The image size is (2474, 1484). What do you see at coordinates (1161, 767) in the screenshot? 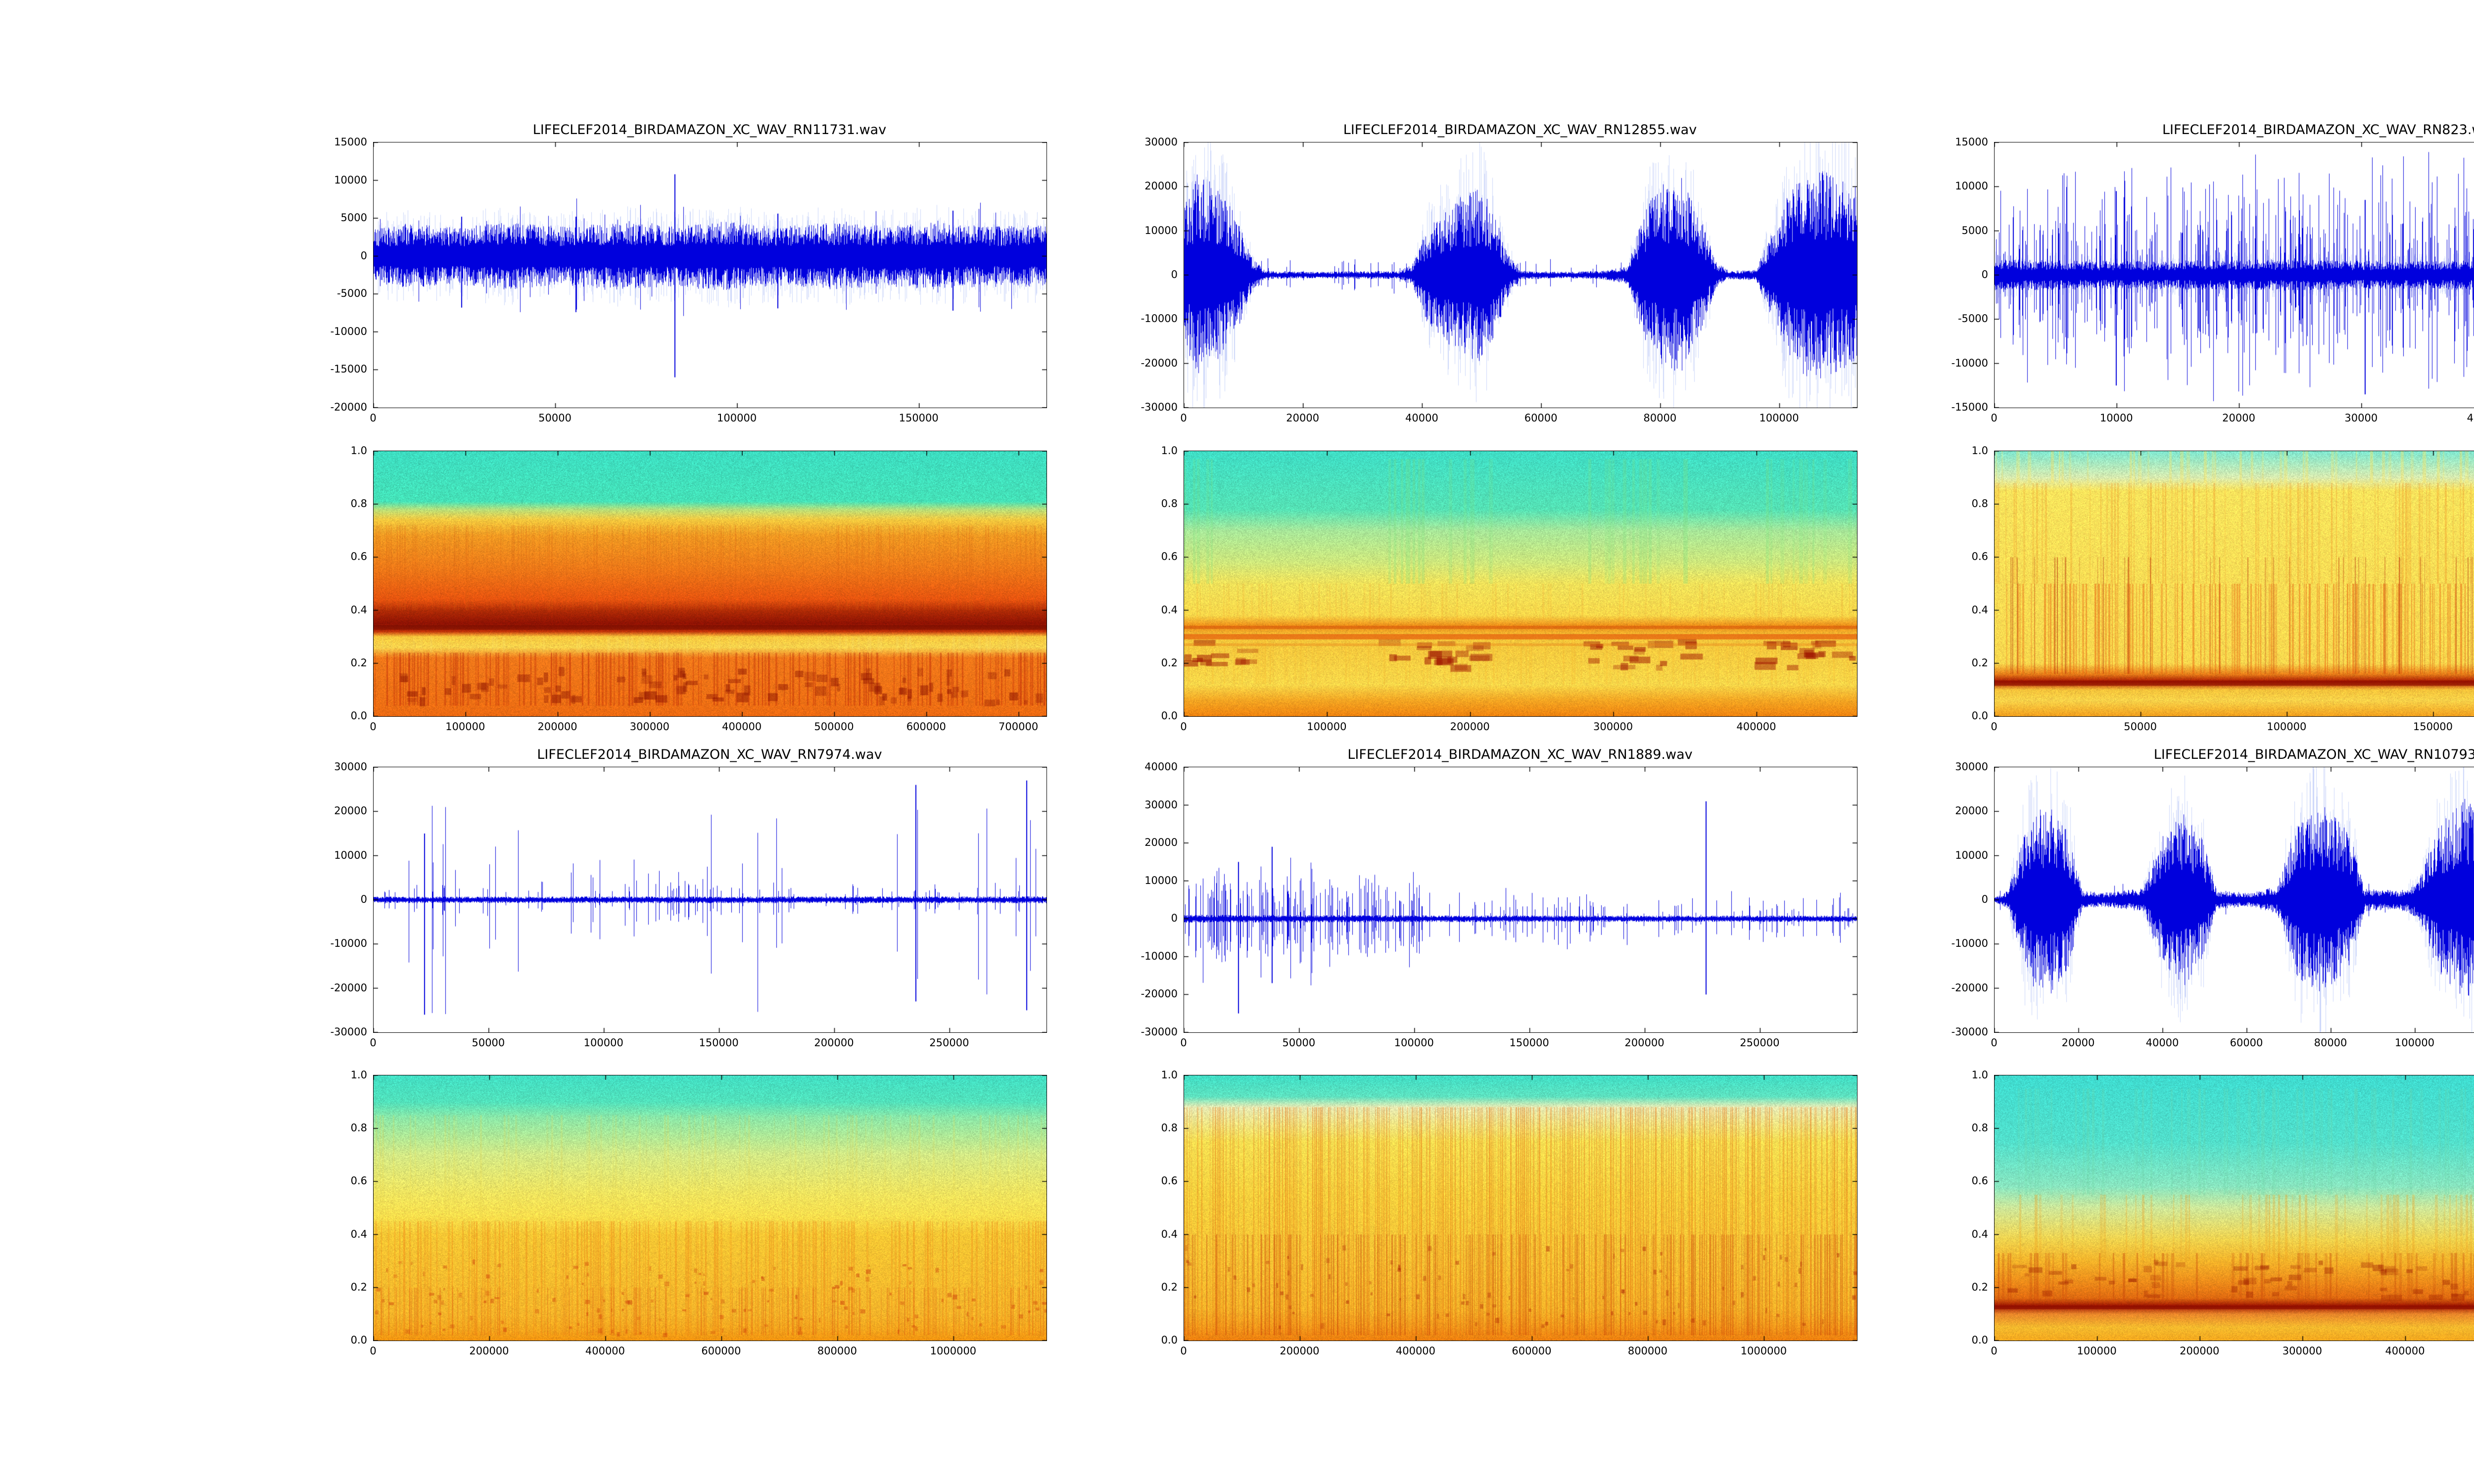
I see `y-tick-label: 40000` at bounding box center [1161, 767].